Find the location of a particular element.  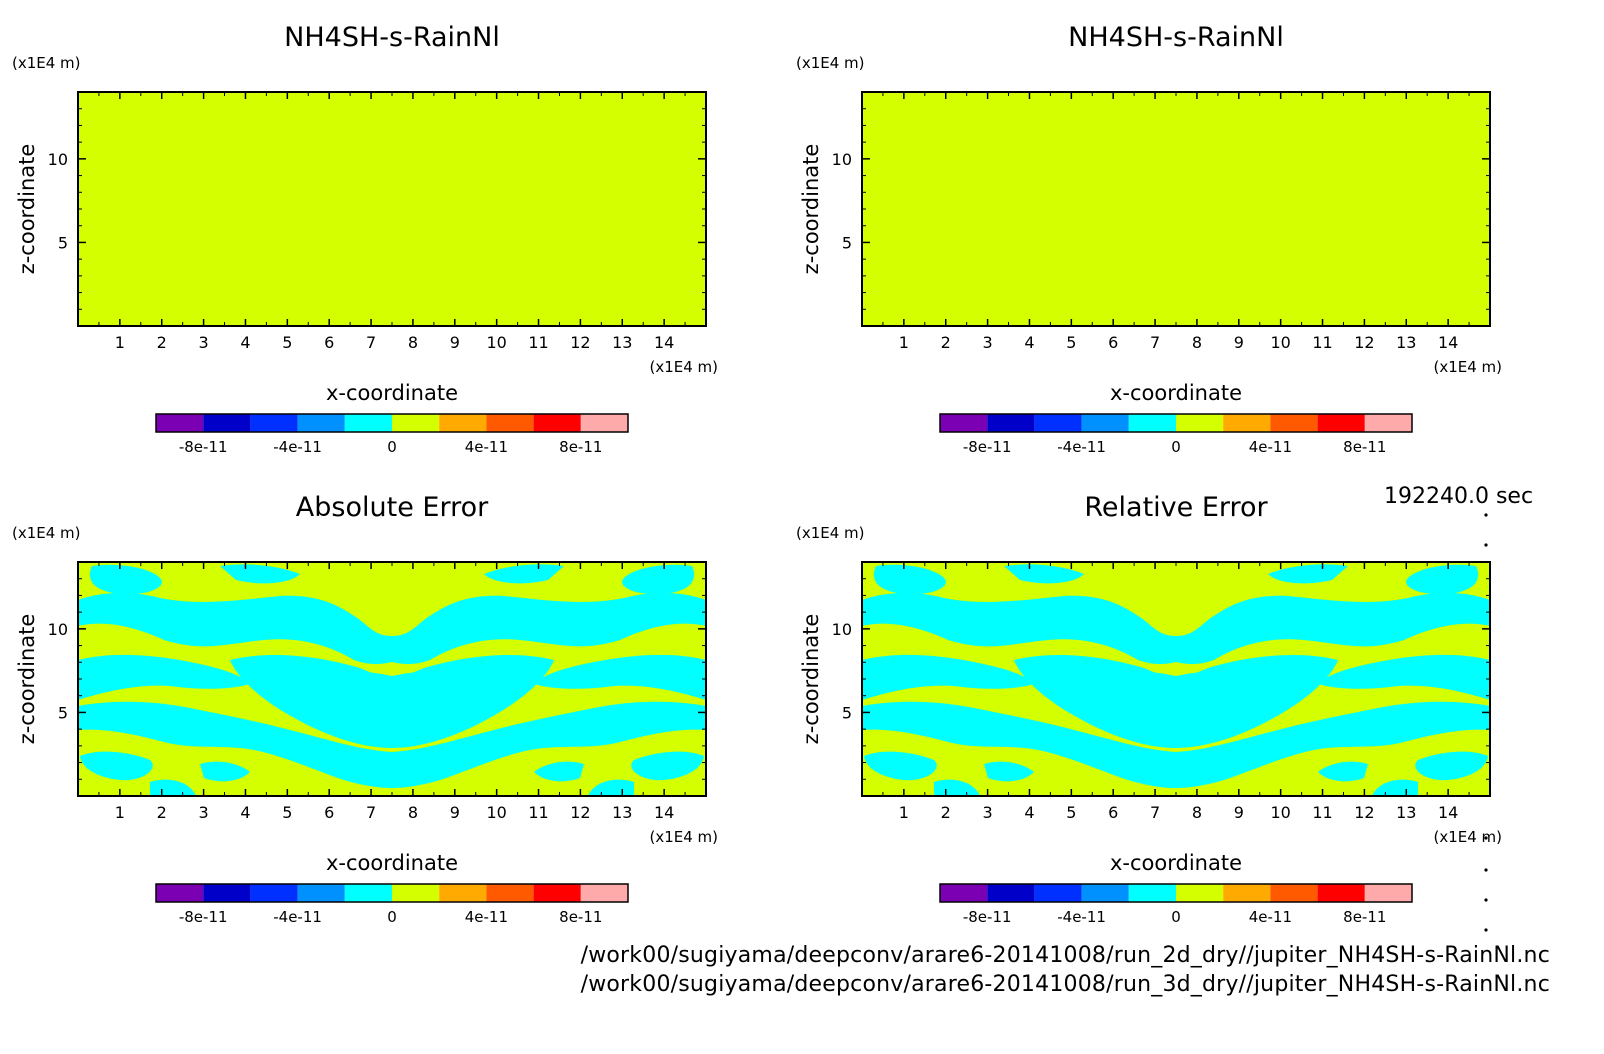

panel-title: Absolute Error is located at coordinates (392, 507).